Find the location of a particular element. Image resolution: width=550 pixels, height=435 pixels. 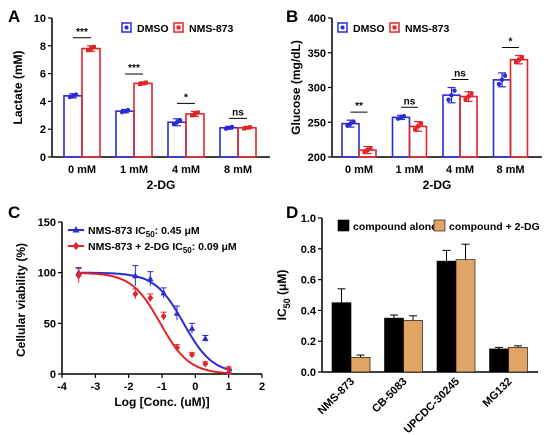

legend-label: compound alone is located at coordinates (395, 227).